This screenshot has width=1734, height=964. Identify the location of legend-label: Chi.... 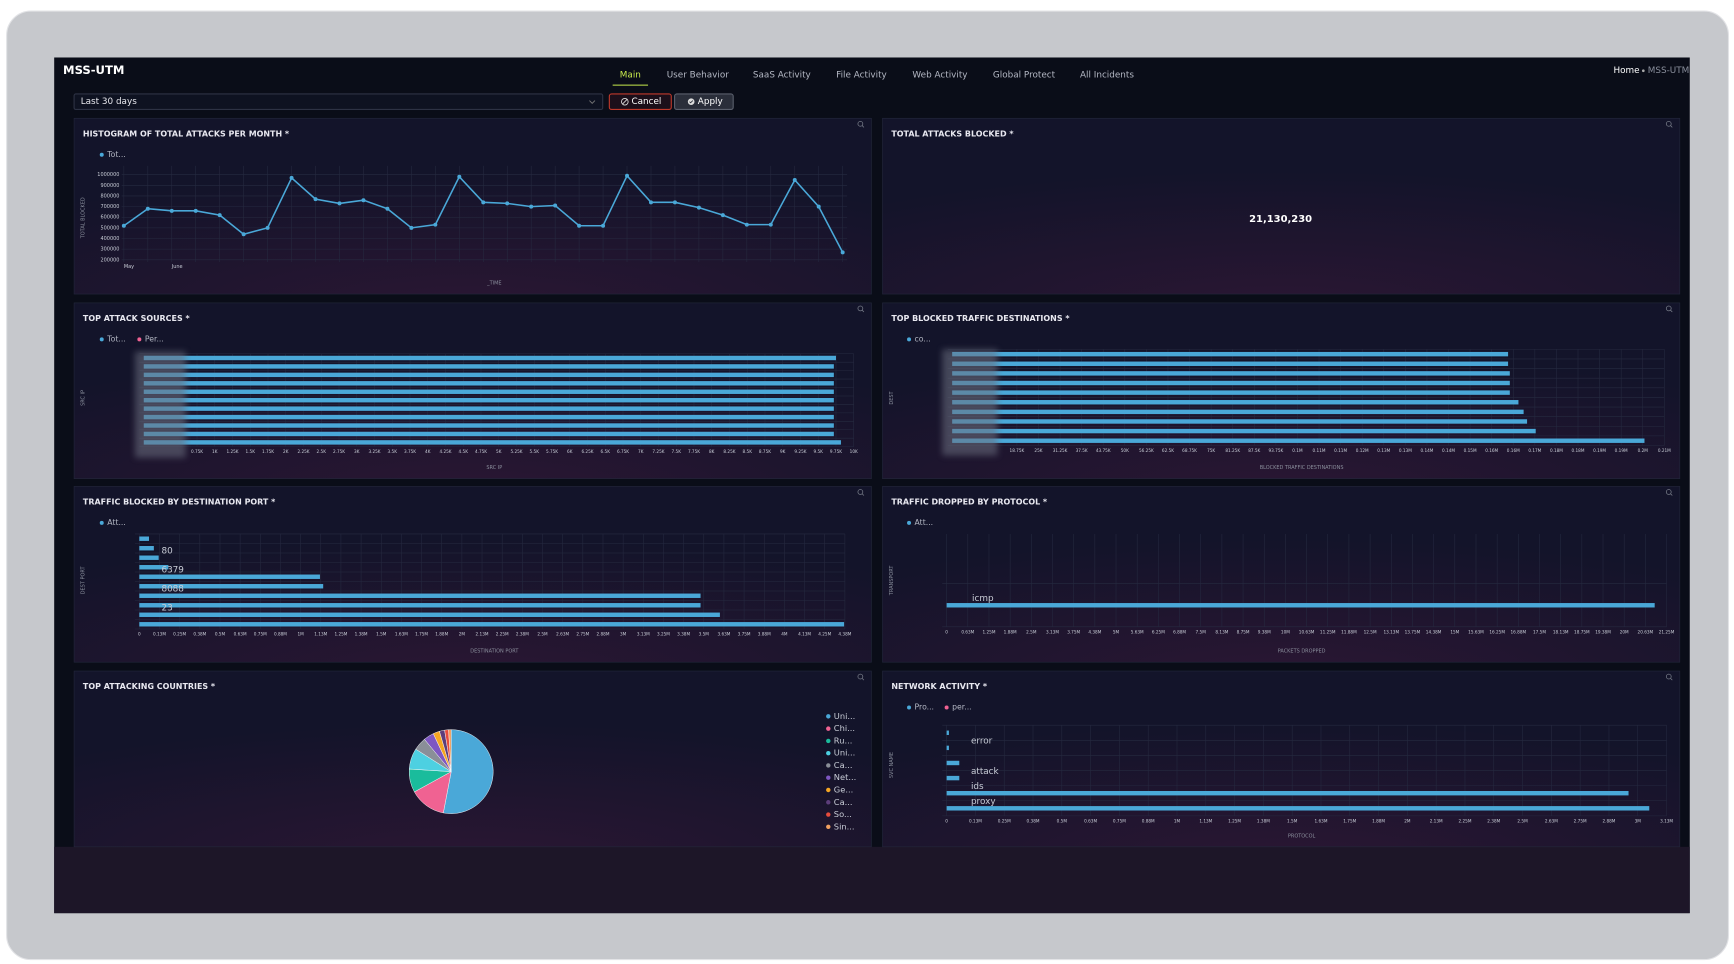
(844, 728).